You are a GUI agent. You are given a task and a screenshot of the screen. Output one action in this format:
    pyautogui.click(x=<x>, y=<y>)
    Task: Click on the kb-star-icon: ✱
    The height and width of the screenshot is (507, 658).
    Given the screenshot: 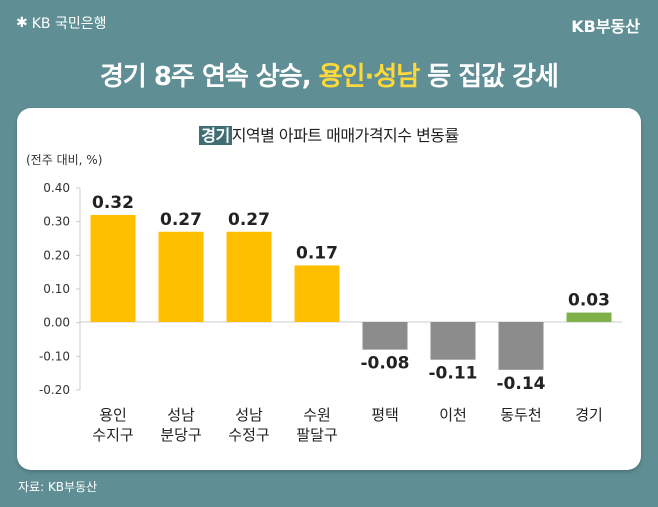 What is the action you would take?
    pyautogui.click(x=22, y=23)
    